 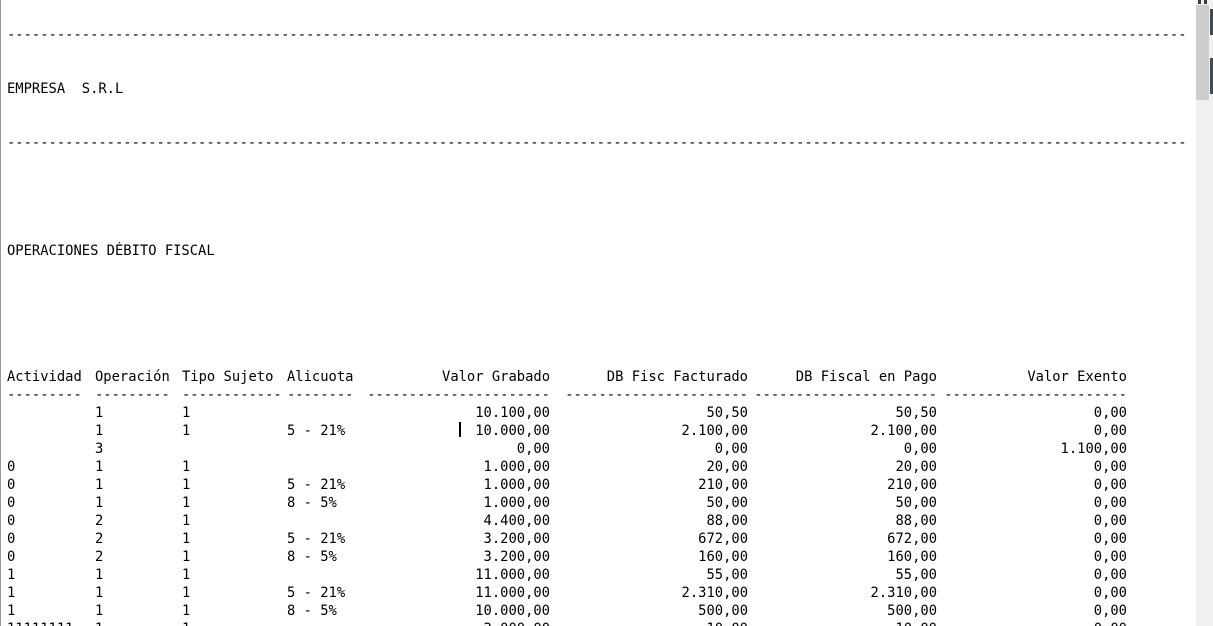 What do you see at coordinates (11, 521) in the screenshot?
I see `table-cell: 0` at bounding box center [11, 521].